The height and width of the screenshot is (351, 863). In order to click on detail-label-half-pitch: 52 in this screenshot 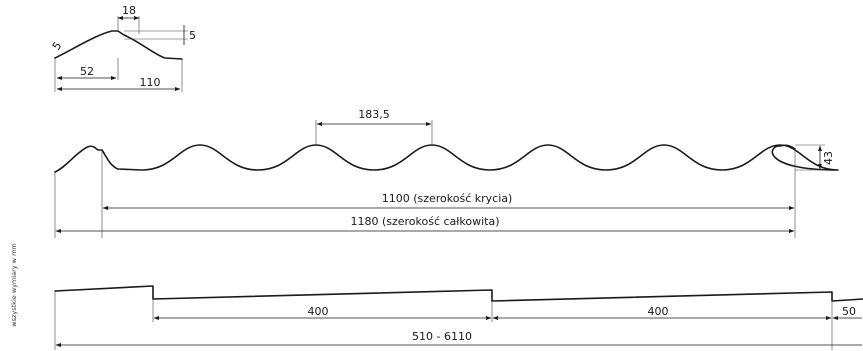, I will do `click(87, 71)`.